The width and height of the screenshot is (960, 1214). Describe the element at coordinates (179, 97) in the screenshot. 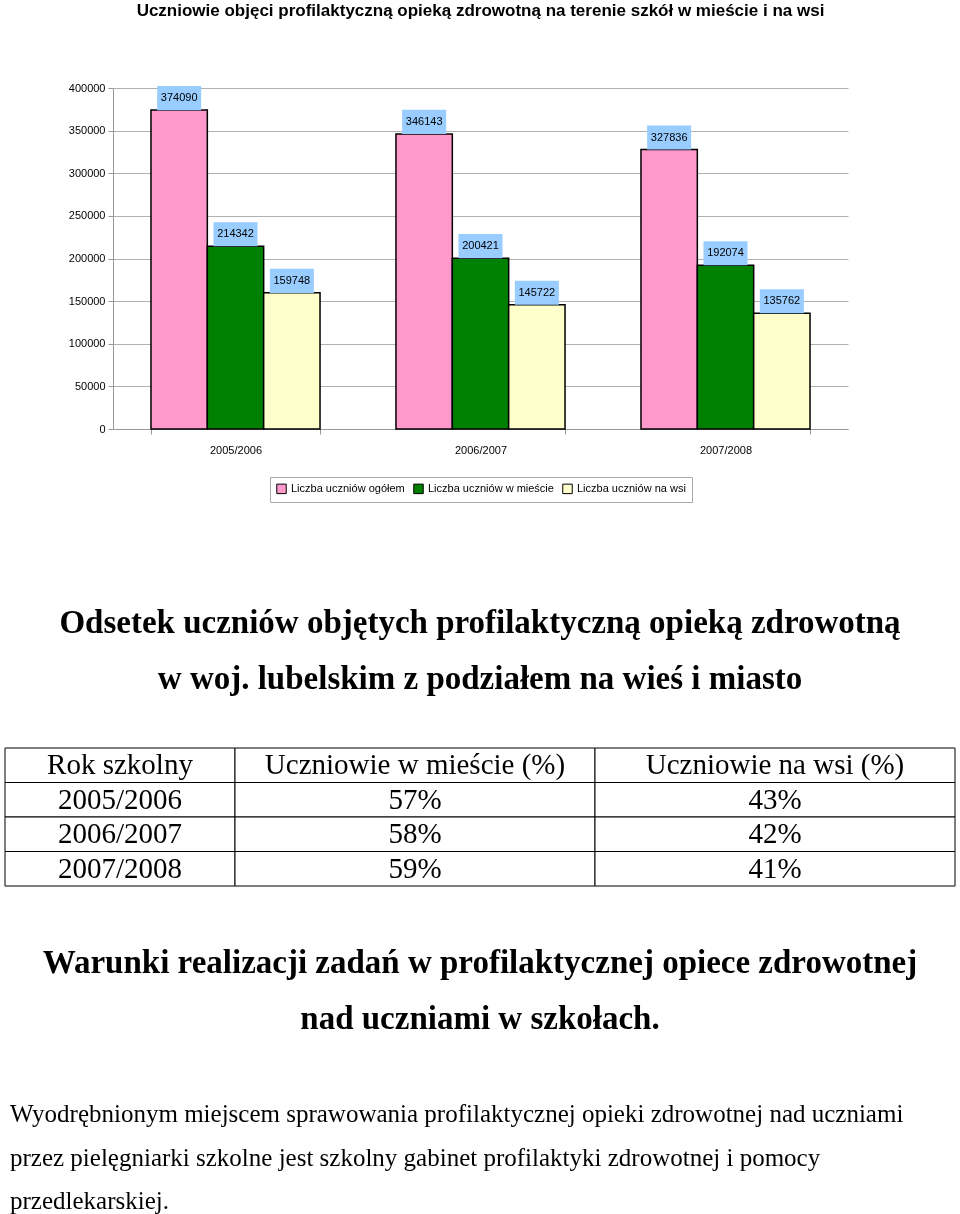

I see `data-label: 374090` at that location.